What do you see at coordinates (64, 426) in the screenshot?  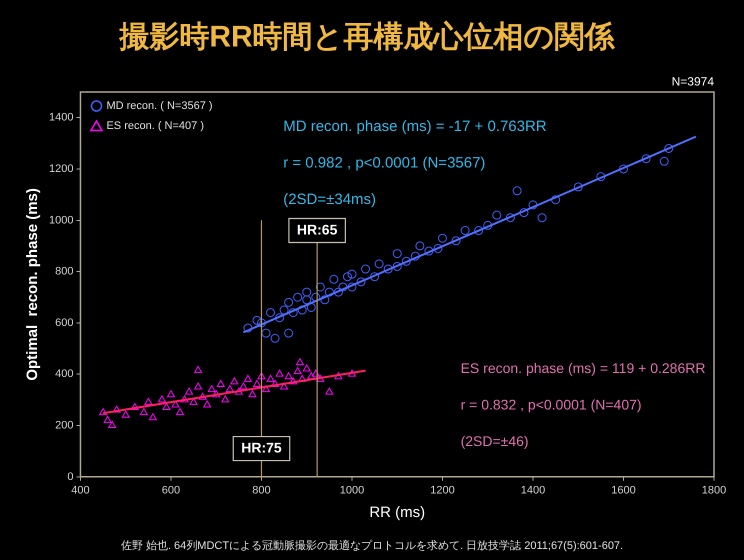 I see `y-tick-label: 200` at bounding box center [64, 426].